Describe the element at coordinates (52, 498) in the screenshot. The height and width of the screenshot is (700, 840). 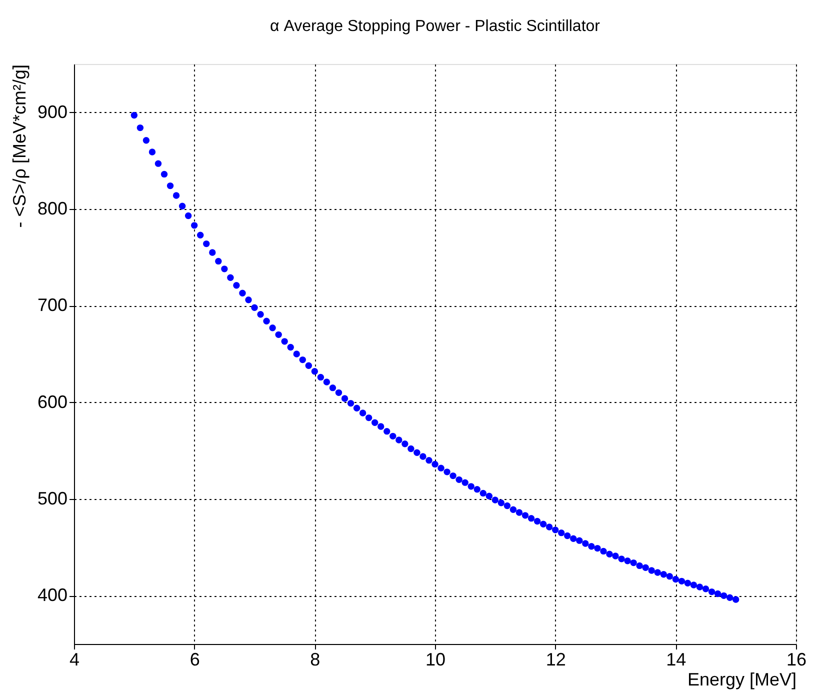
I see `y-tick-label: 500` at that location.